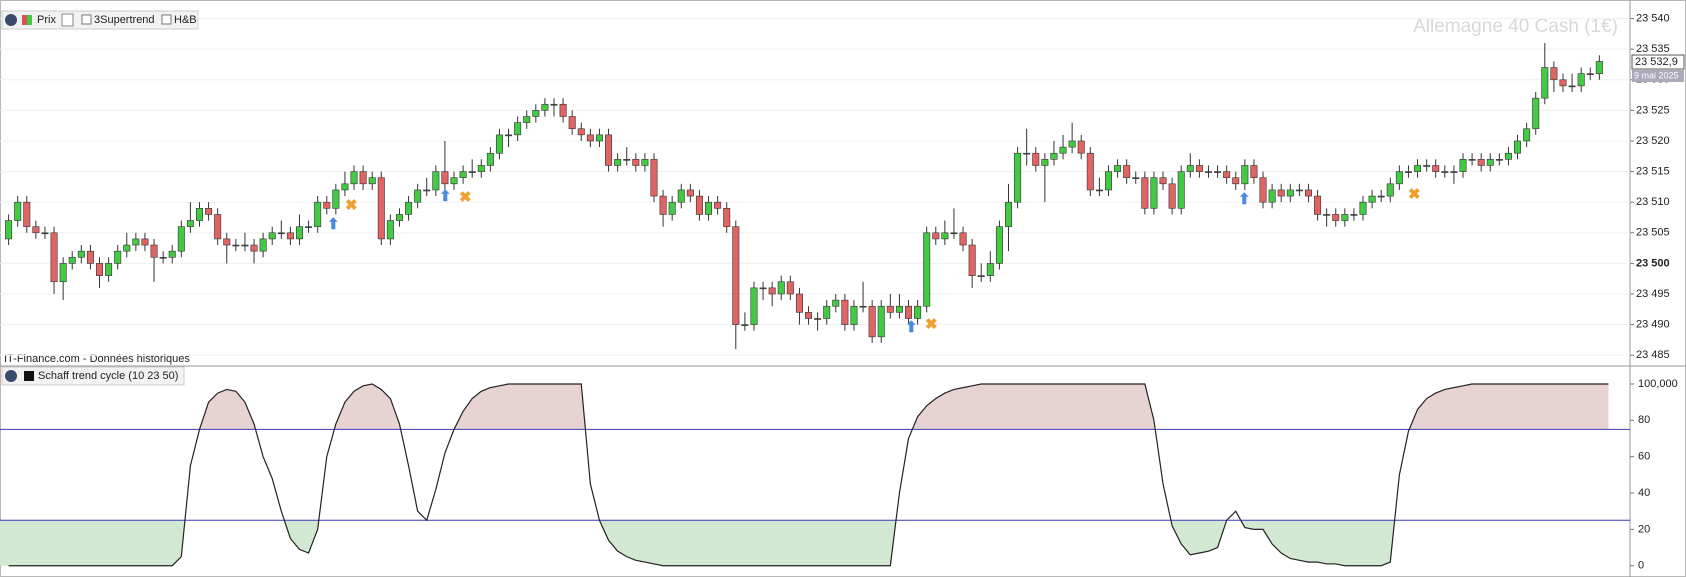 The image size is (1686, 577). Describe the element at coordinates (697, 543) in the screenshot. I see `lower-zone-fill` at that location.